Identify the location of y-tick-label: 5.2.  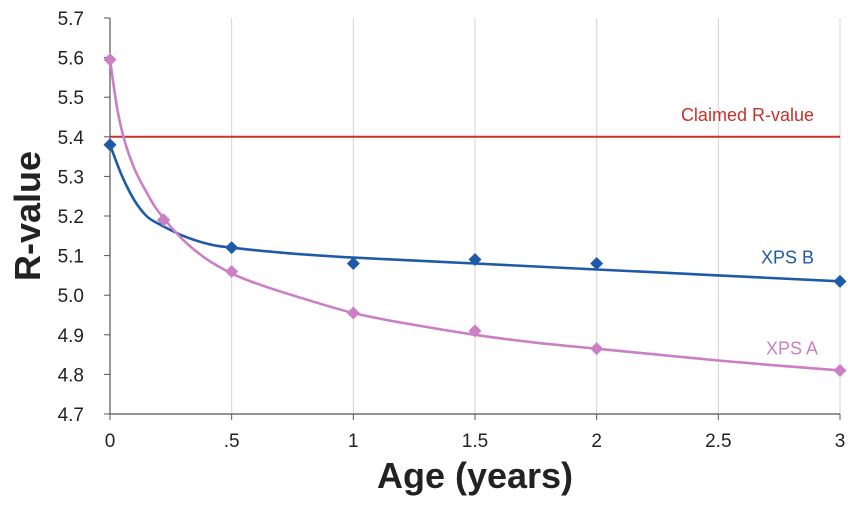
(71, 217).